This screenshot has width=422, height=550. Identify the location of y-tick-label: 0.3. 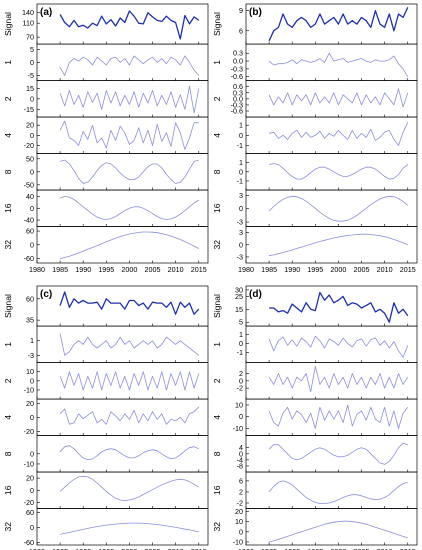
(238, 92).